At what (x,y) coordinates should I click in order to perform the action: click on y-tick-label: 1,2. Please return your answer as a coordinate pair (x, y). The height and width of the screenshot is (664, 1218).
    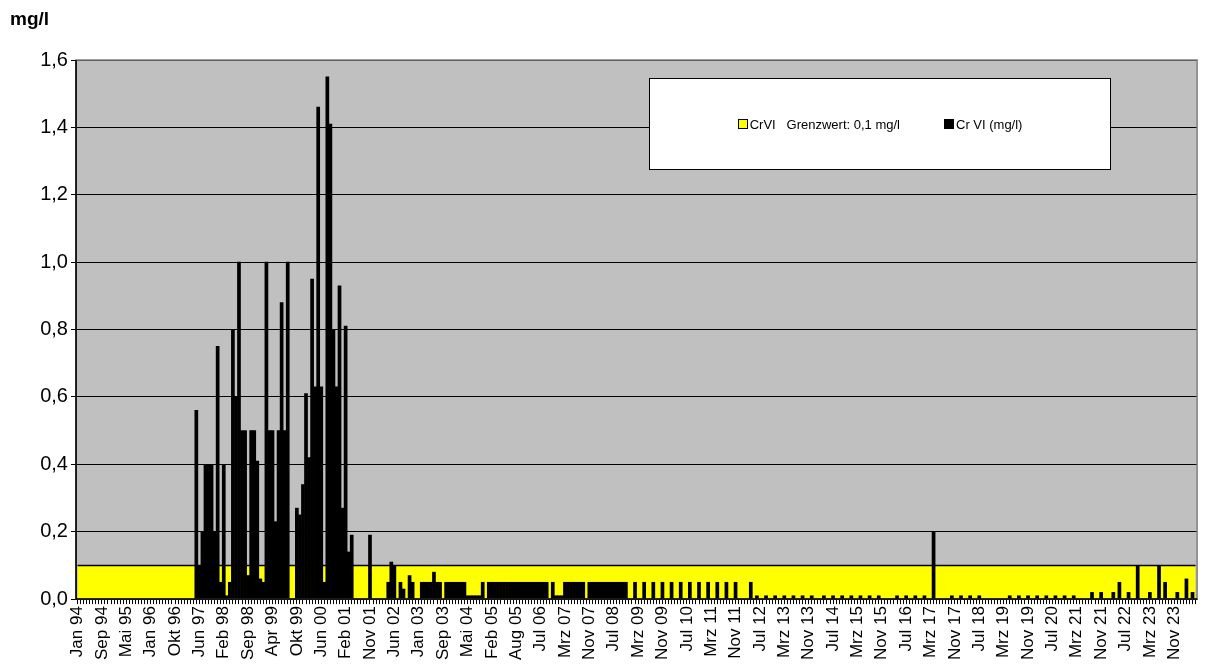
    Looking at the image, I should click on (54, 193).